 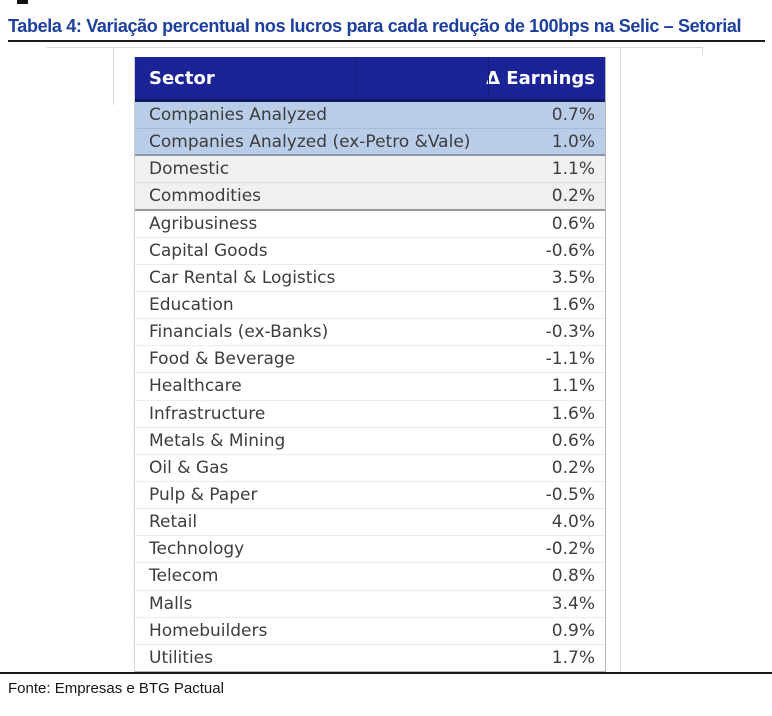 I want to click on table-header-row: Sector Δ Earnings, so click(x=370, y=79).